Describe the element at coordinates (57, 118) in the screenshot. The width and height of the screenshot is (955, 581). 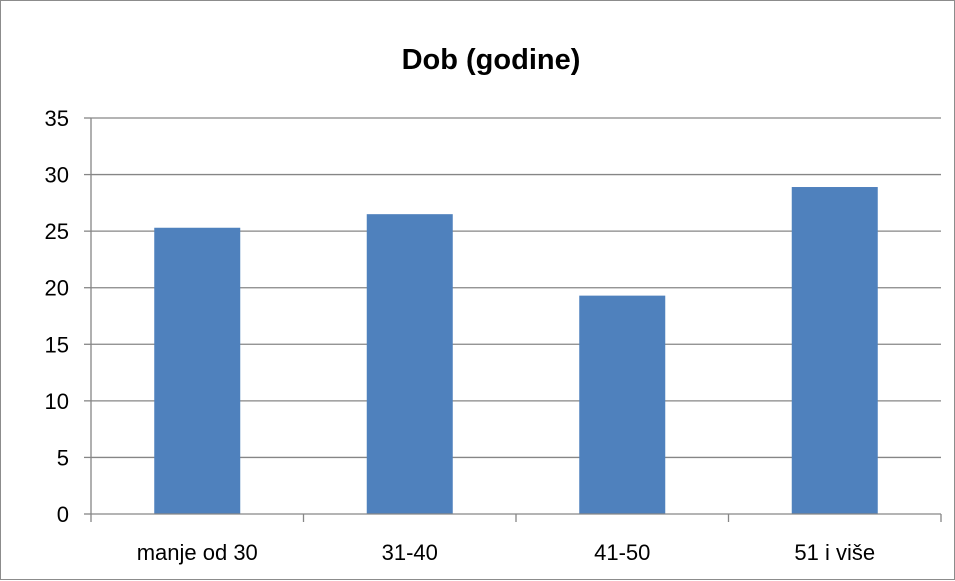
I see `y-tick-label: 35` at that location.